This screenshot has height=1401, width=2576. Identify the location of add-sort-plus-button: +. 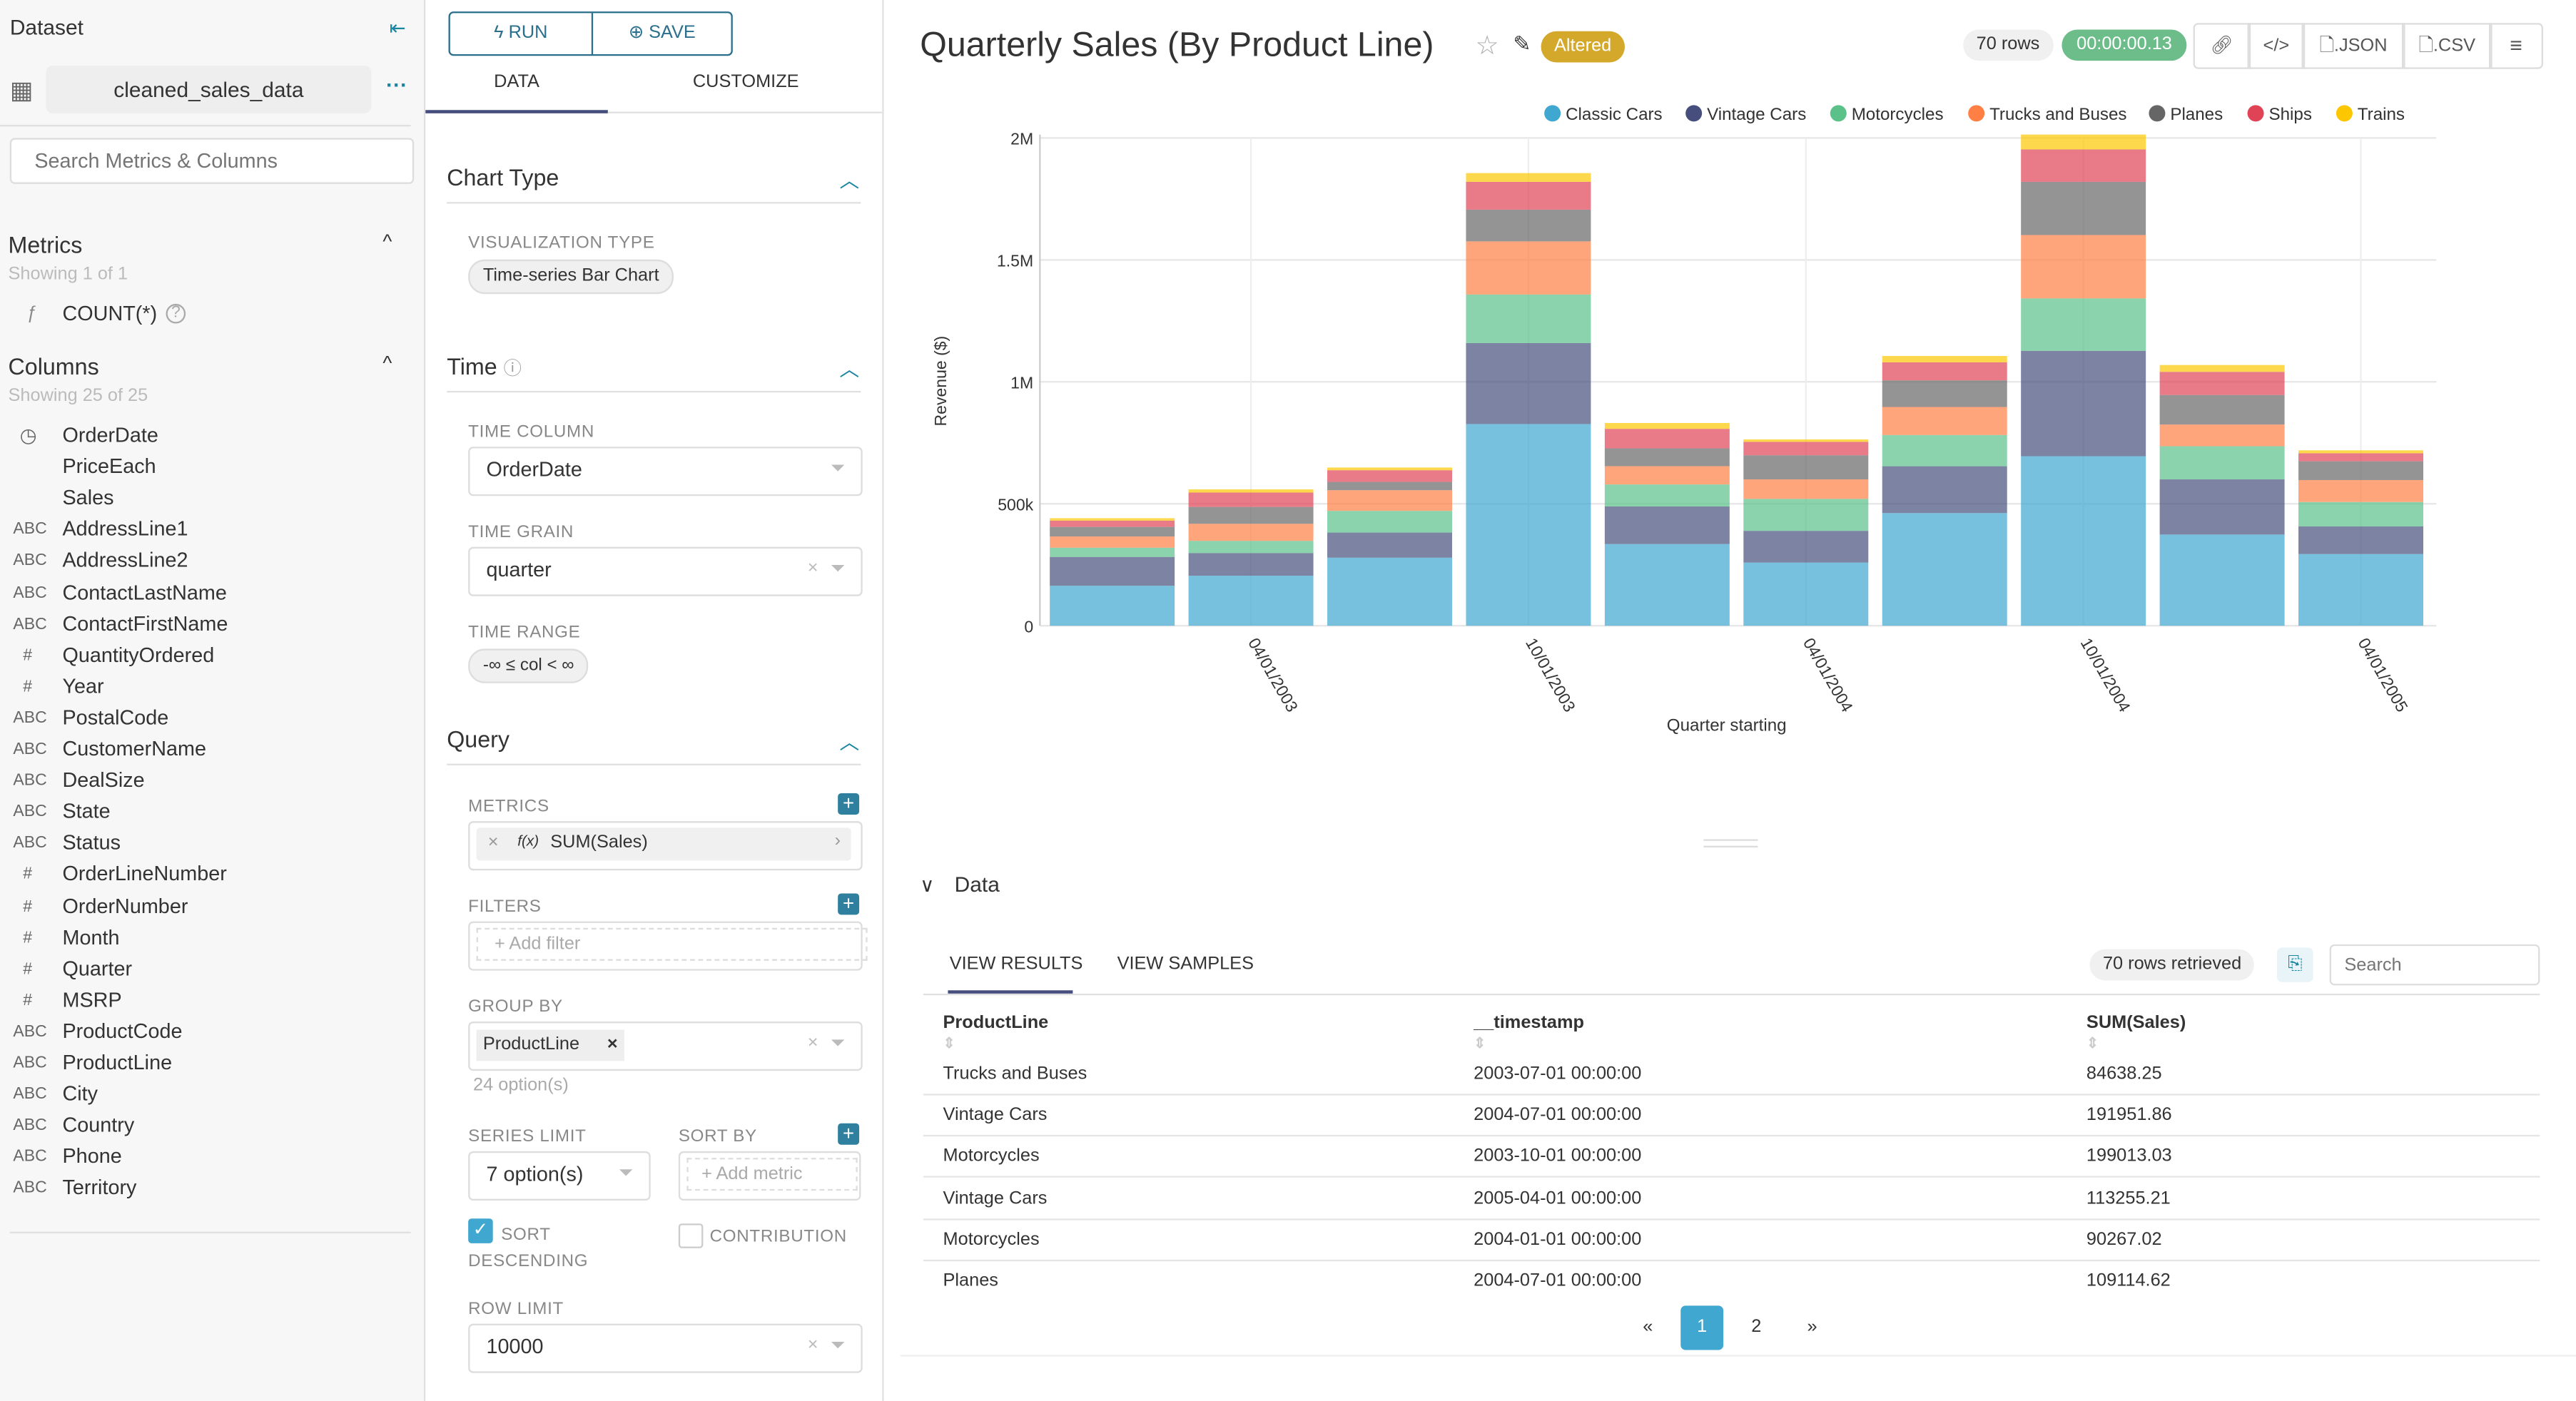
(849, 1134).